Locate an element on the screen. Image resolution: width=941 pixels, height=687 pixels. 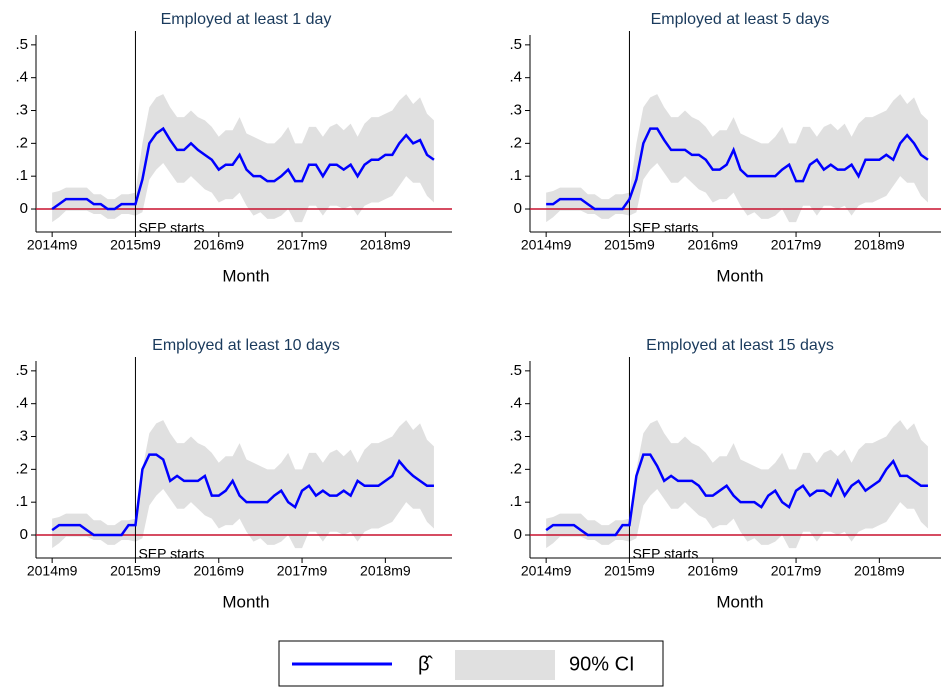
panel-title: Employed at least 10 days is located at coordinates (246, 345).